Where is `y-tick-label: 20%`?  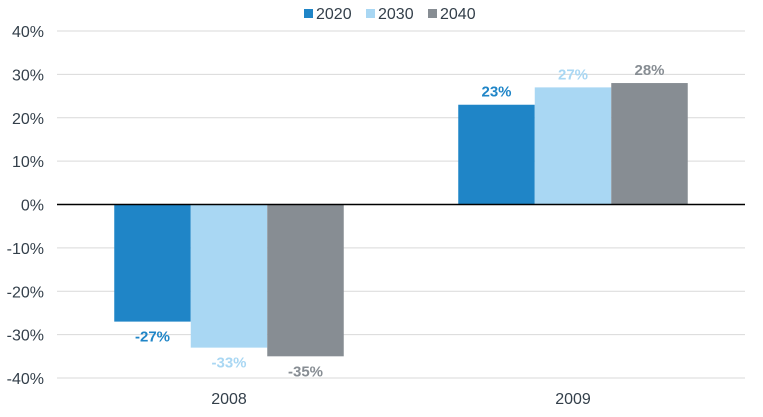
y-tick-label: 20% is located at coordinates (28, 119).